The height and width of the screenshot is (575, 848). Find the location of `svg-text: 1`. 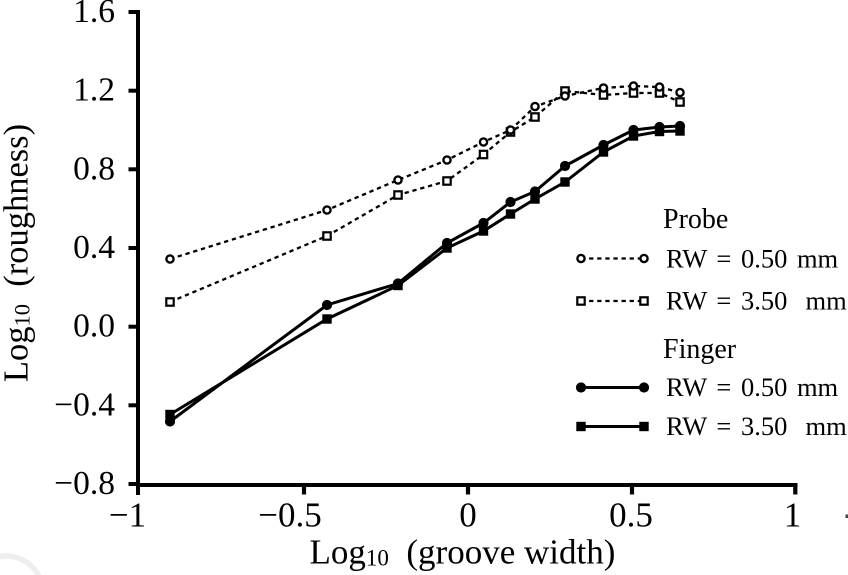

svg-text: 1 is located at coordinates (793, 515).